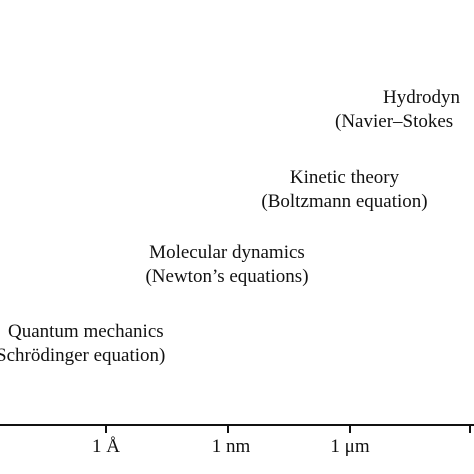  I want to click on regime-hydrodynamics-title: Hydrodyn, so click(422, 97).